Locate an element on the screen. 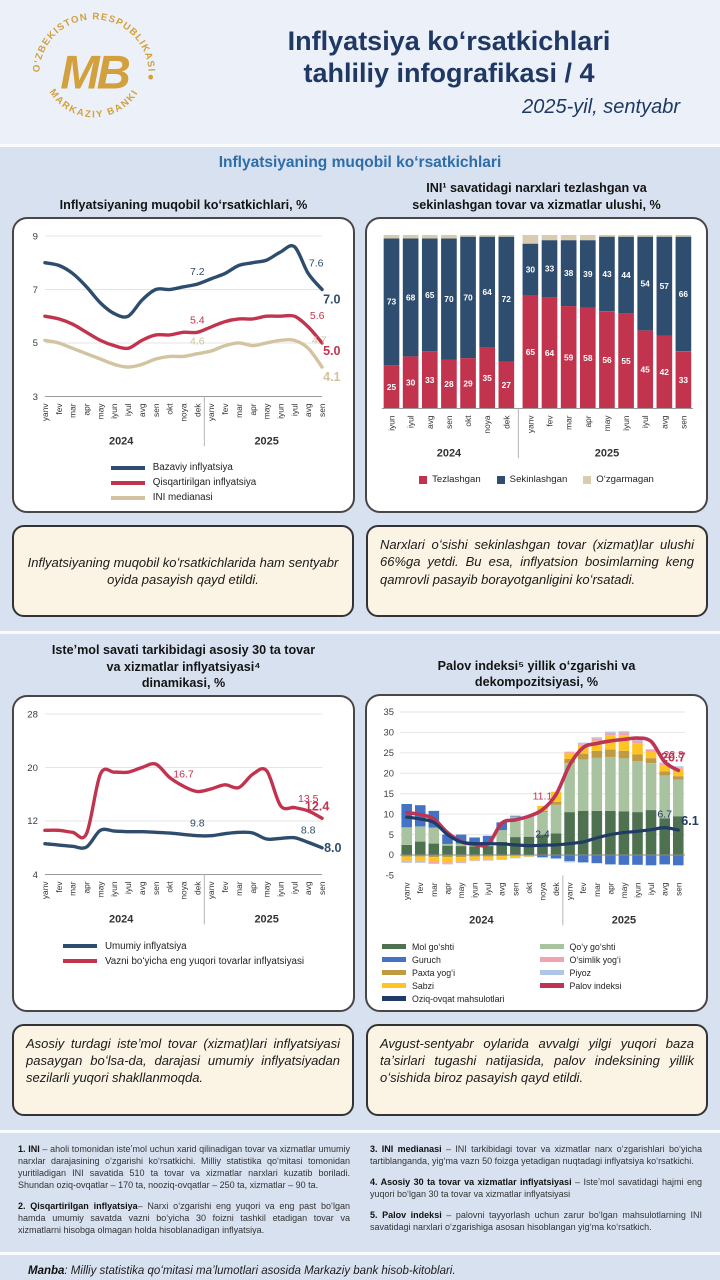 The width and height of the screenshot is (720, 1280). svg-text: 5 is located at coordinates (35, 343).